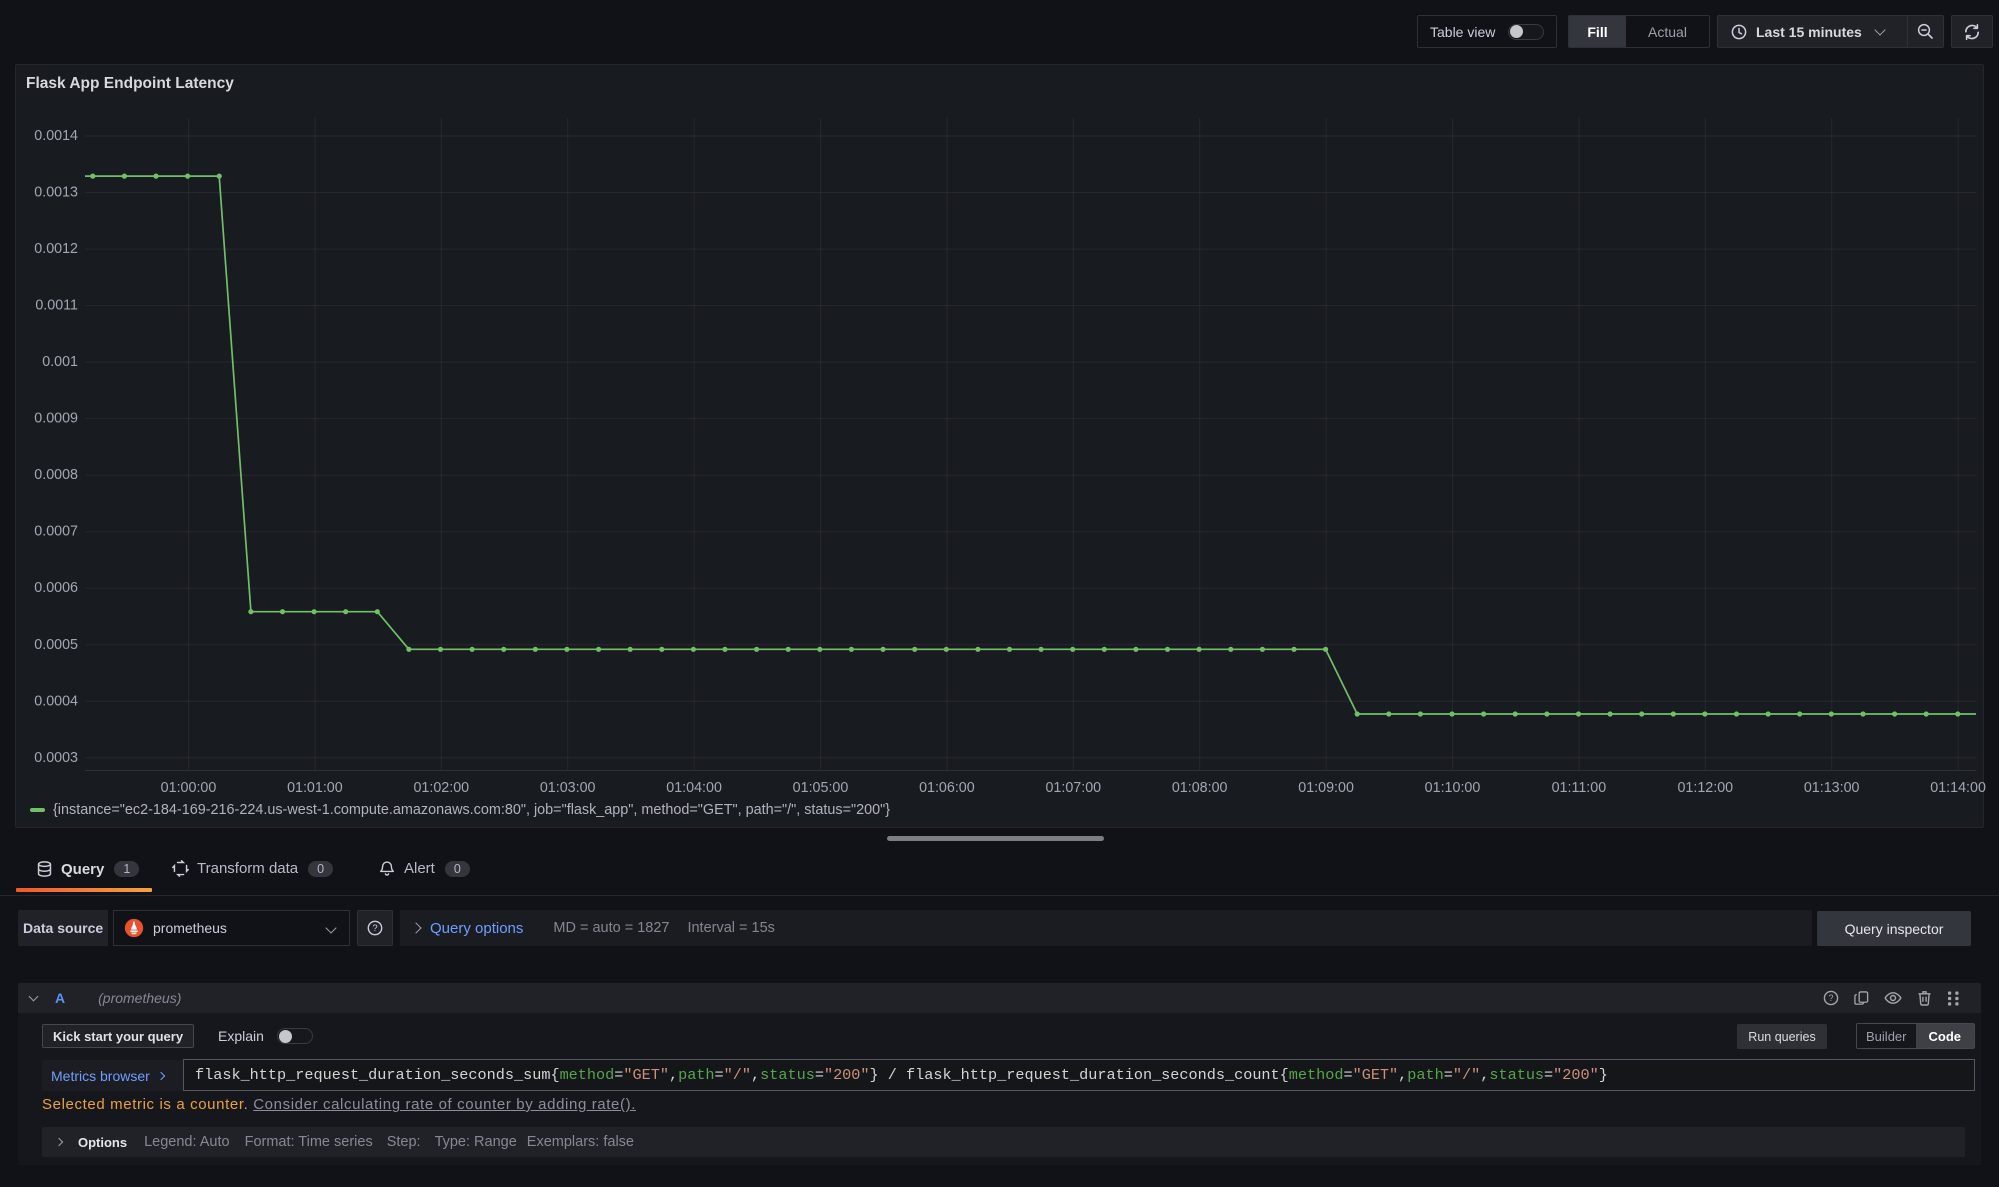 Image resolution: width=1999 pixels, height=1187 pixels. What do you see at coordinates (1453, 788) in the screenshot?
I see `svg-text: 01:10:00` at bounding box center [1453, 788].